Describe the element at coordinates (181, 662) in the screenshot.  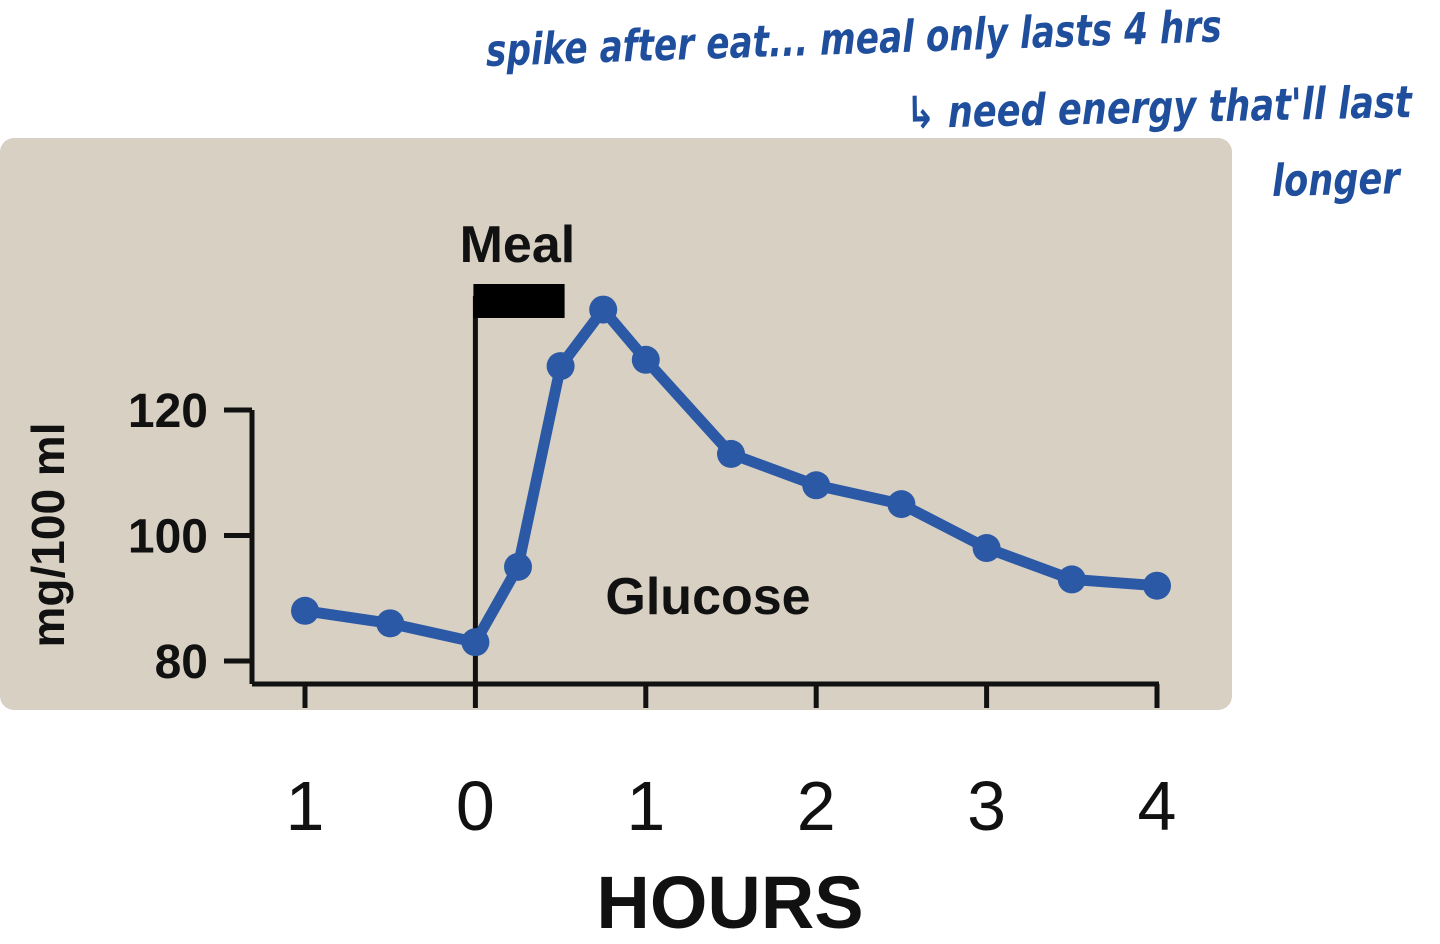
I see `y-tick-label: 80` at that location.